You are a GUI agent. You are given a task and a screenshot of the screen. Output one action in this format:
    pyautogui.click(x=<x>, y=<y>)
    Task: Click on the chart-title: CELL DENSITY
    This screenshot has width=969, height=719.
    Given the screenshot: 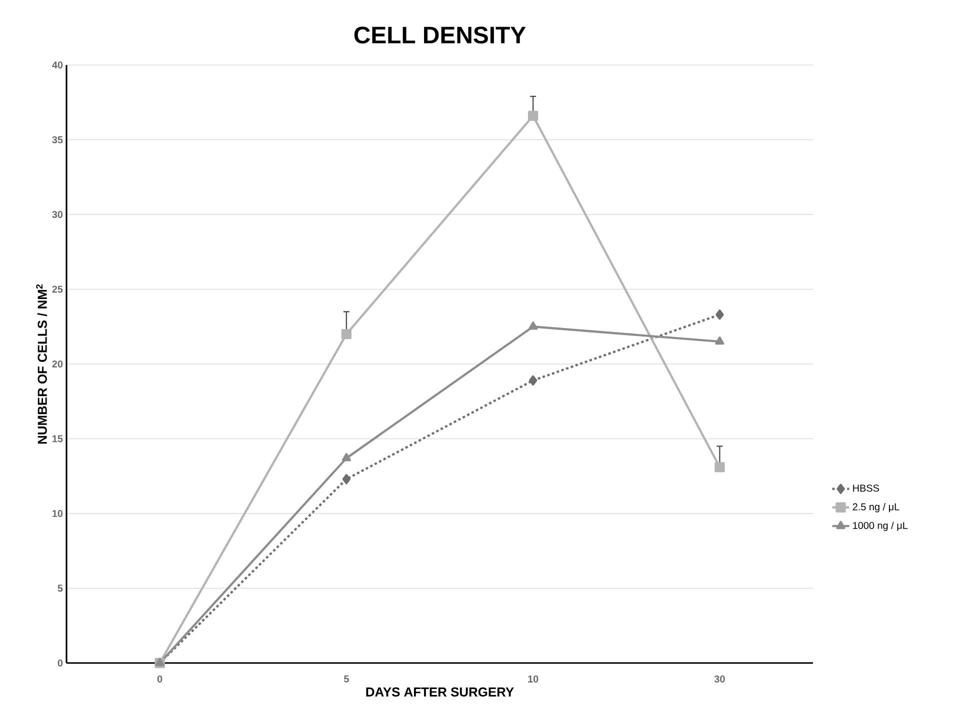 What is the action you would take?
    pyautogui.click(x=440, y=35)
    